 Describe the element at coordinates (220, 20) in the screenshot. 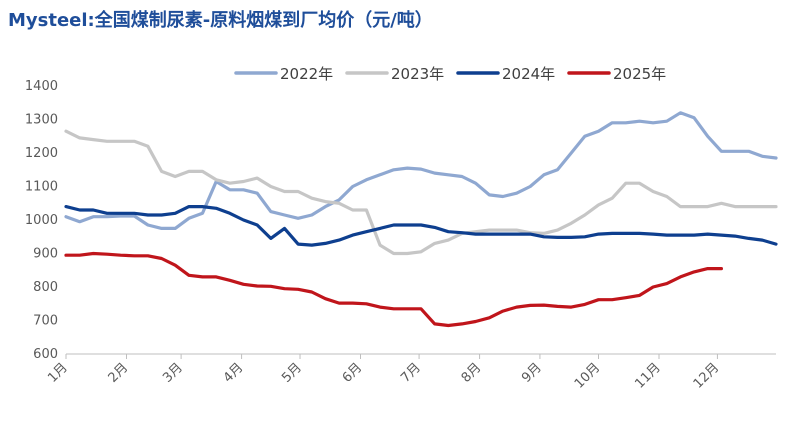

I see `chart-title: Mysteel:全国煤制尿素-原料烟煤到厂均价（元/吨）` at that location.